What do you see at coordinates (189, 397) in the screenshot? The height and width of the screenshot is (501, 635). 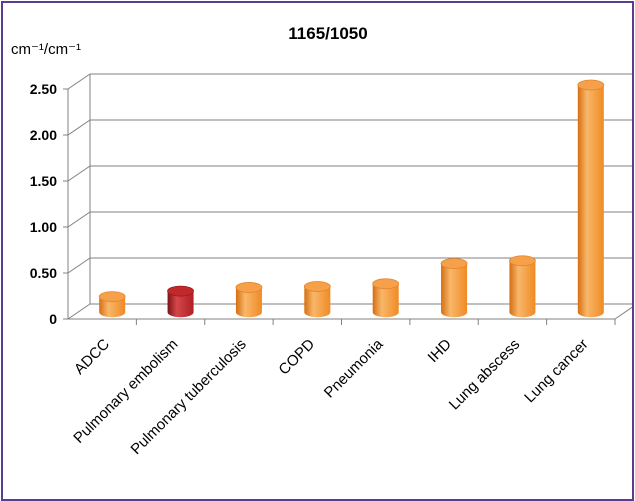 I see `x-tick-label: Pulmonary tuberculosis` at bounding box center [189, 397].